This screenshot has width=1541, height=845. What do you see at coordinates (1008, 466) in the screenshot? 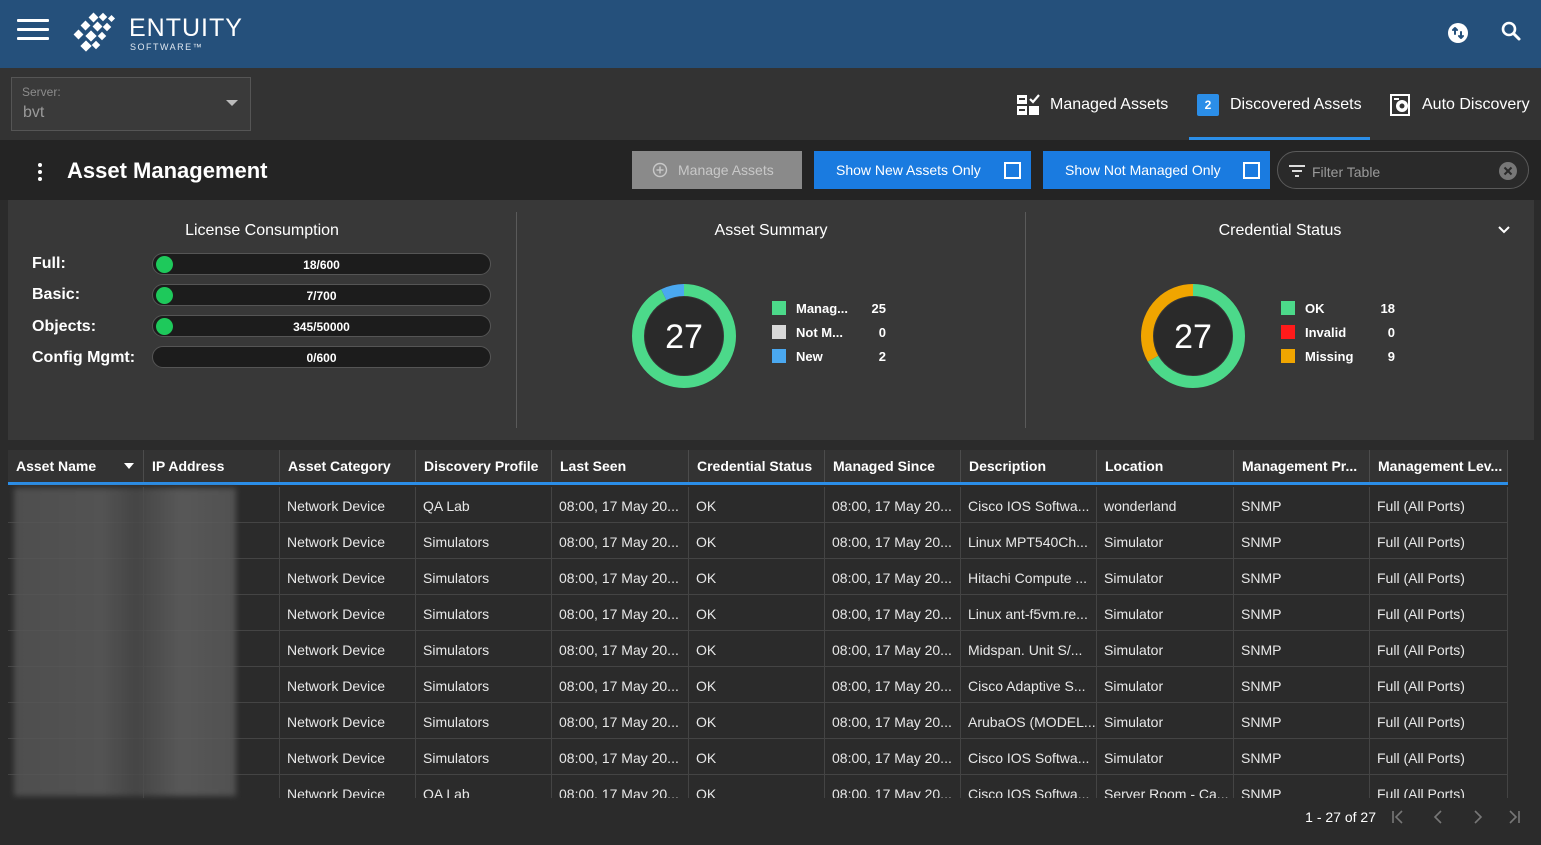
I see `column-header-label: Description` at bounding box center [1008, 466].